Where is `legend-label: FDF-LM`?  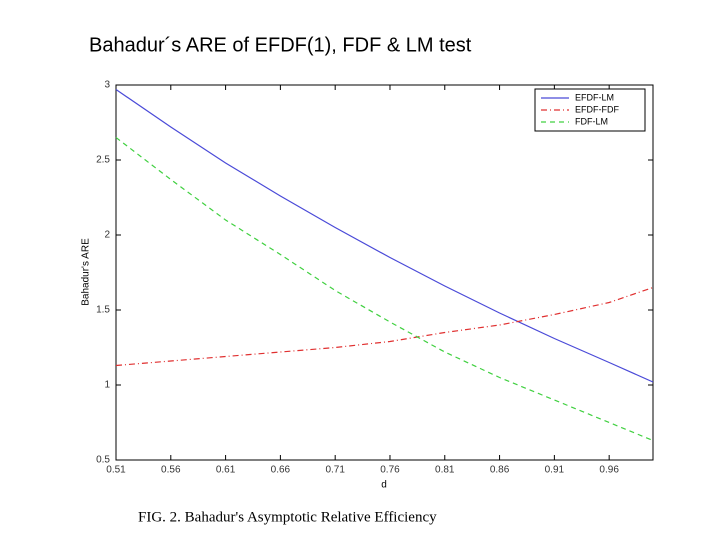 legend-label: FDF-LM is located at coordinates (591, 121).